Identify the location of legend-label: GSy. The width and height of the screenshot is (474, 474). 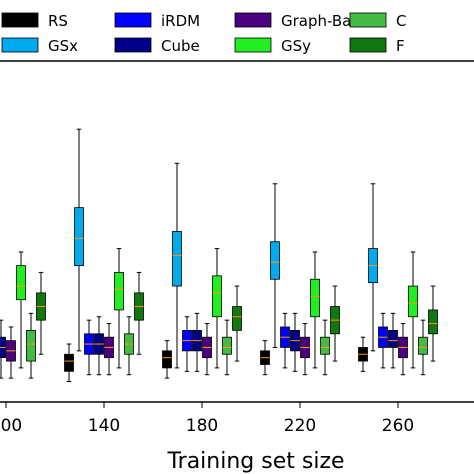
(296, 46).